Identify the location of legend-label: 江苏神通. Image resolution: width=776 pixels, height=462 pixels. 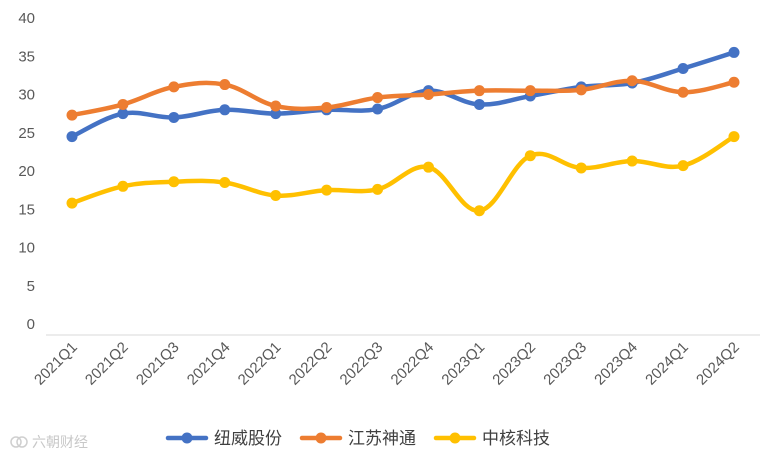
(382, 439).